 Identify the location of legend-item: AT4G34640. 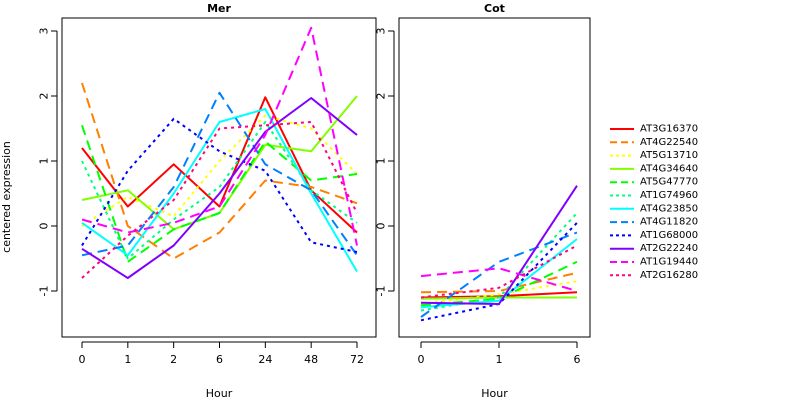
(654, 168).